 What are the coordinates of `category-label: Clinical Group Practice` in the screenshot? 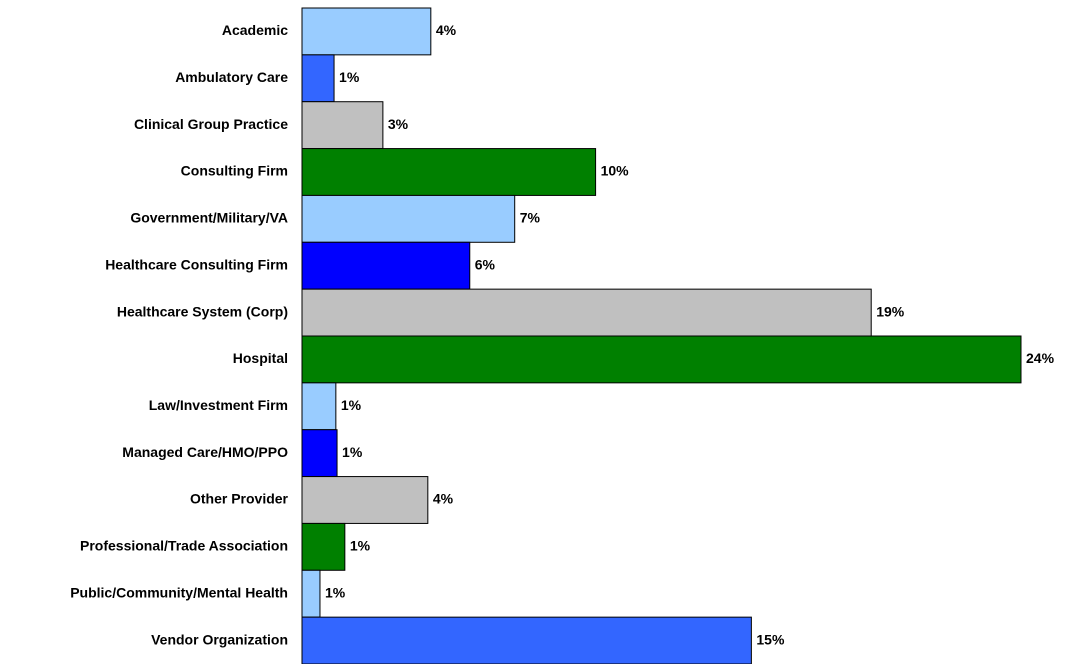 It's located at (211, 124).